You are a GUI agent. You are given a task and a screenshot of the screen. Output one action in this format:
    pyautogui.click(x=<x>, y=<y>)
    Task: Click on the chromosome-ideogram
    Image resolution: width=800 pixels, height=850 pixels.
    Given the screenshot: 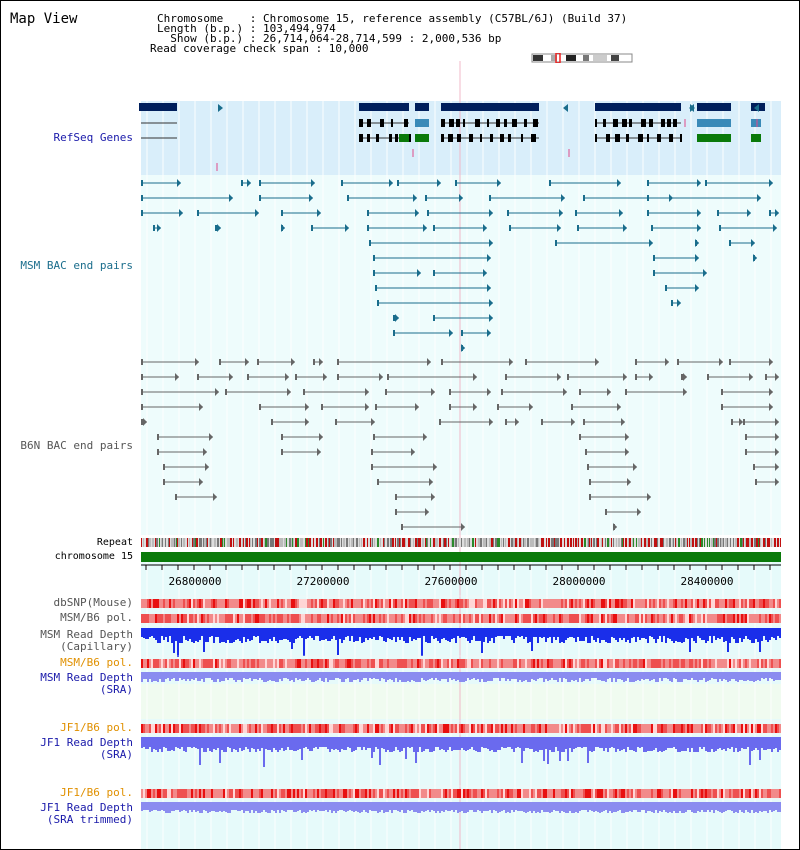 What is the action you would take?
    pyautogui.click(x=582, y=58)
    